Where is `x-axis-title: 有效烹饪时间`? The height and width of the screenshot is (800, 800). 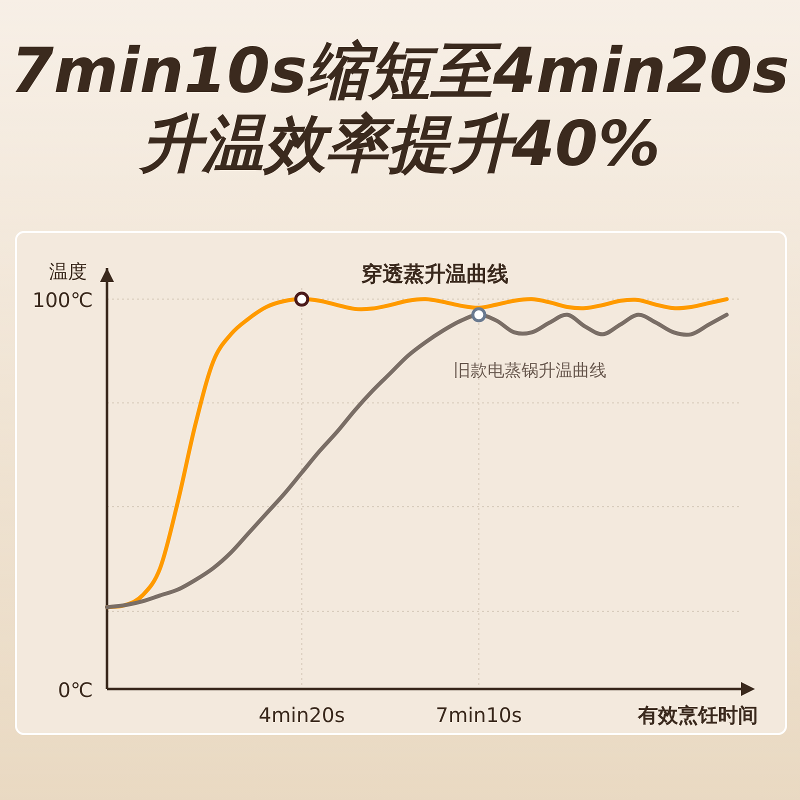 x-axis-title: 有效烹饪时间 is located at coordinates (697, 715).